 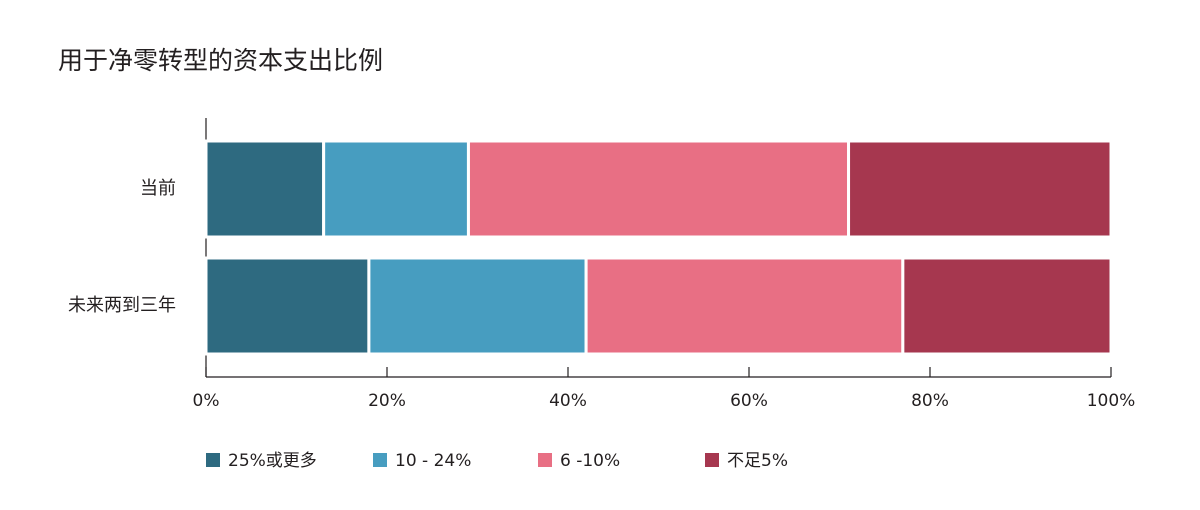 I want to click on y-tick-label: 未来两到三年, so click(x=122, y=305).